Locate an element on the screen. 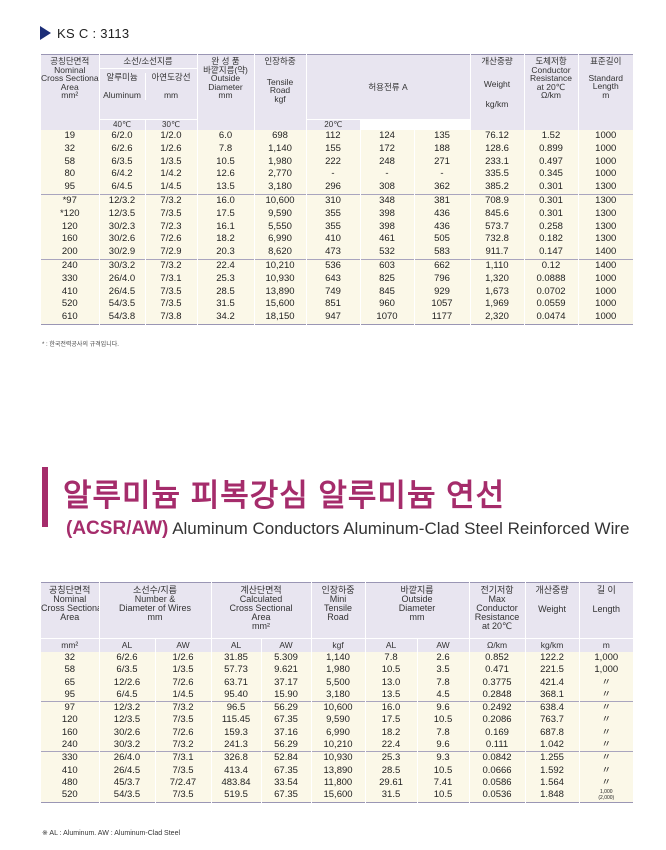 The width and height of the screenshot is (666, 850). table-cell: 1300 is located at coordinates (605, 214).